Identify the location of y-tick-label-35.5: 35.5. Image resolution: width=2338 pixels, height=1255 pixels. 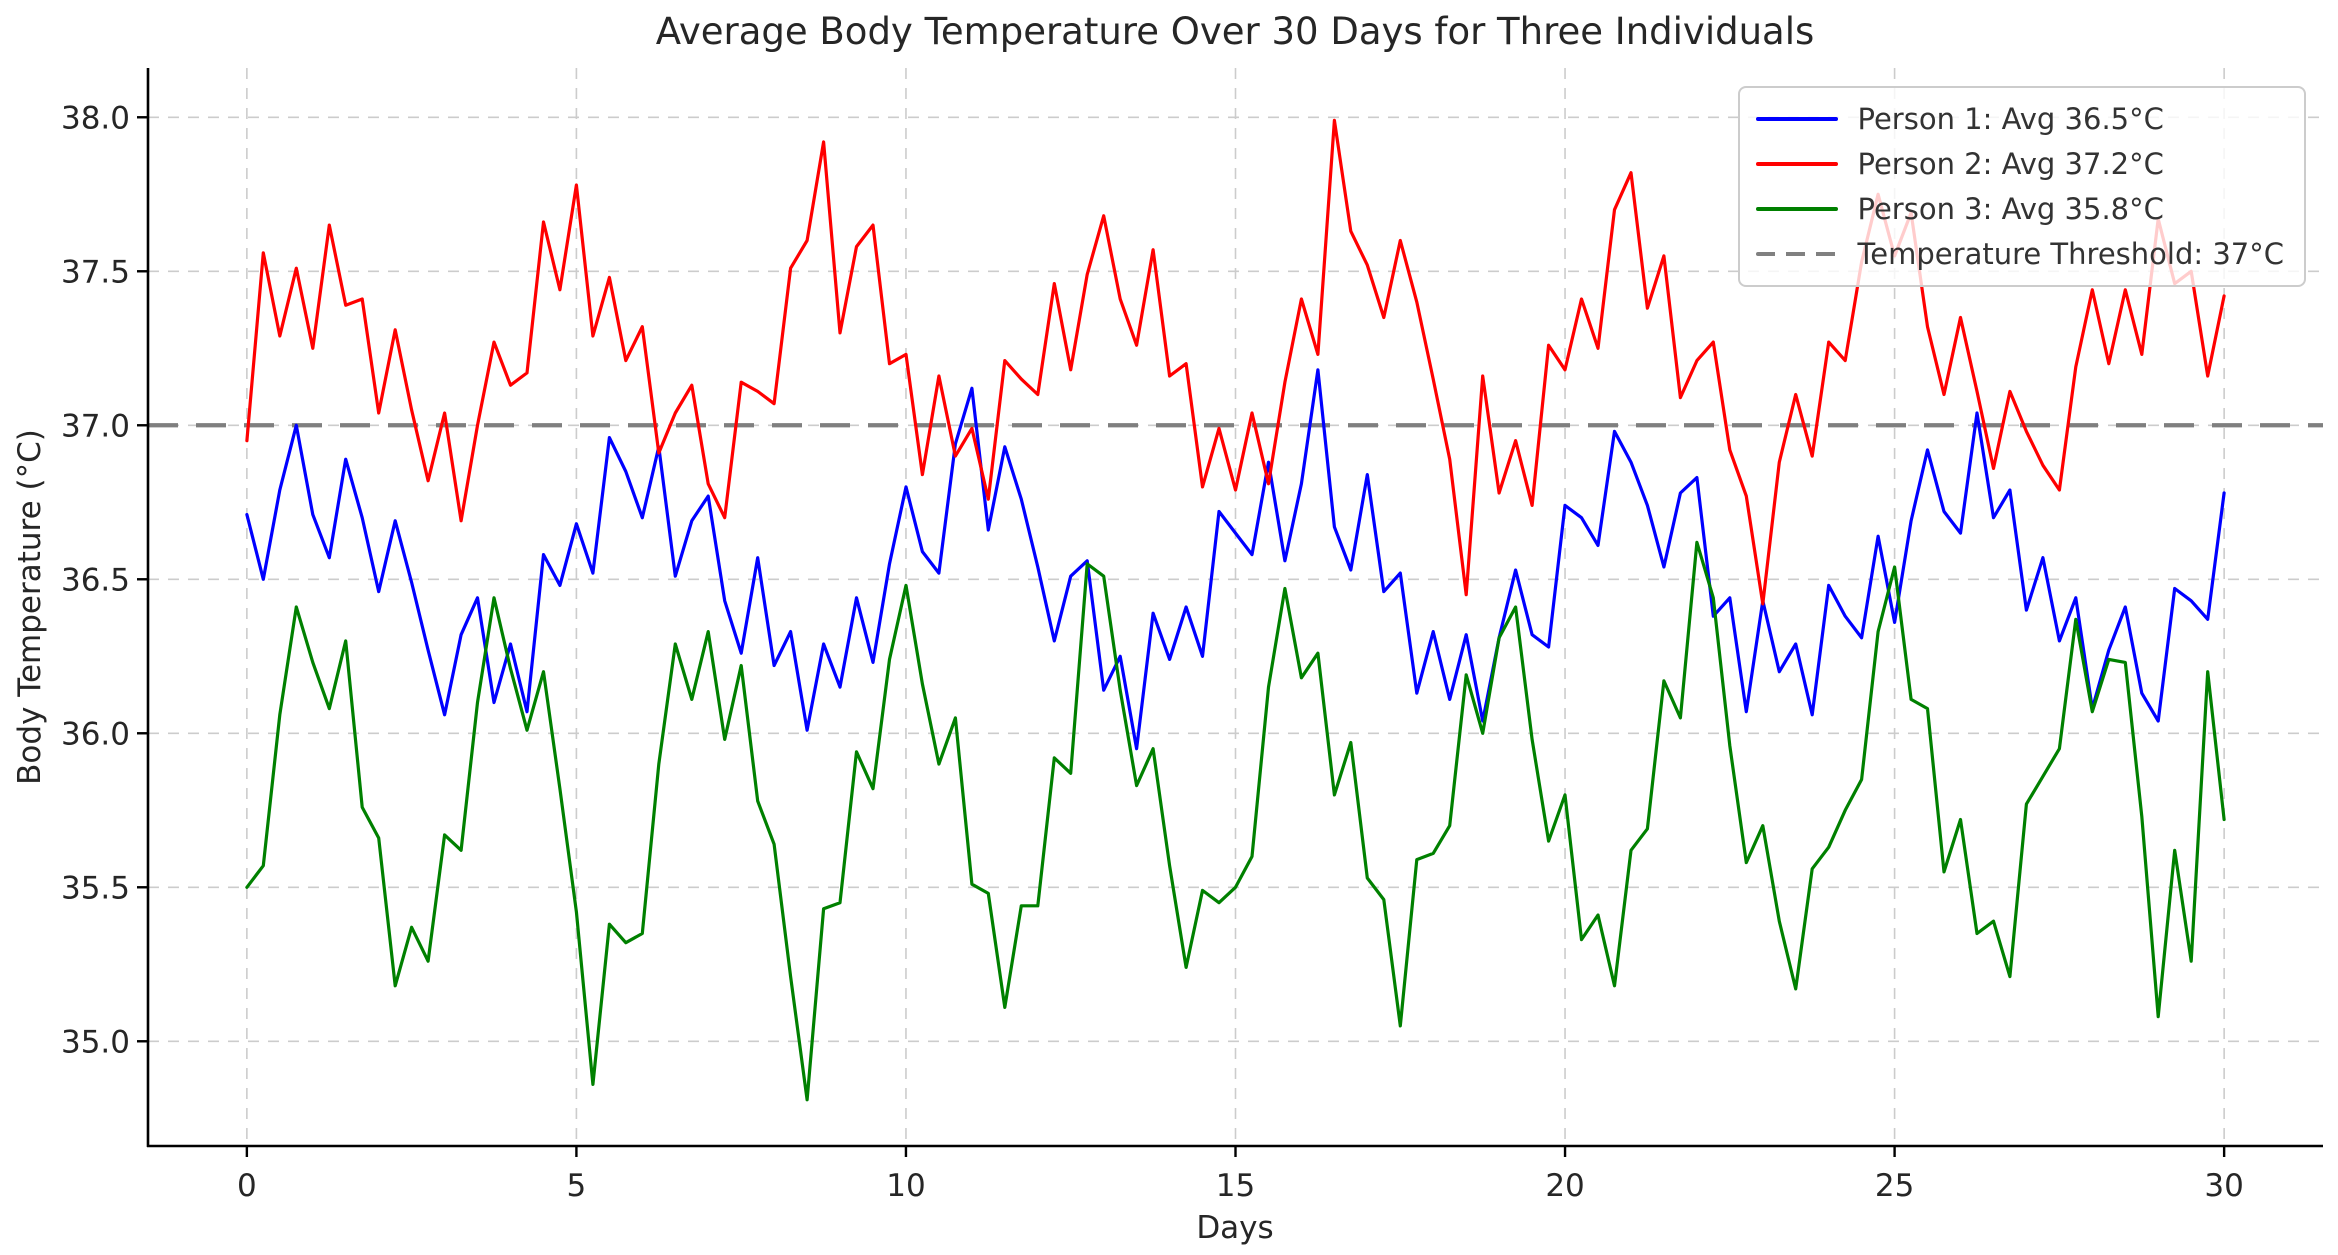
(95, 888).